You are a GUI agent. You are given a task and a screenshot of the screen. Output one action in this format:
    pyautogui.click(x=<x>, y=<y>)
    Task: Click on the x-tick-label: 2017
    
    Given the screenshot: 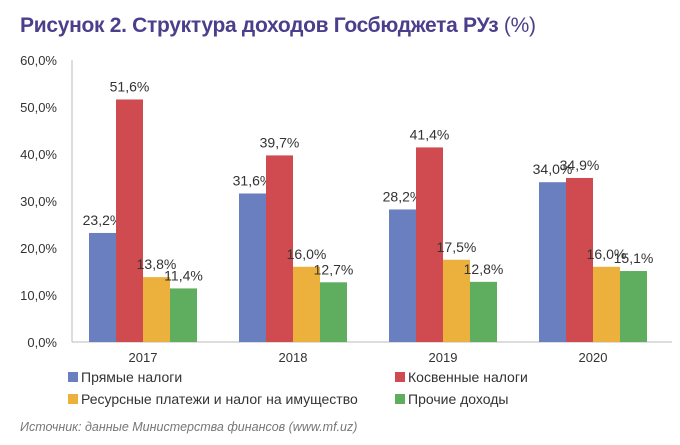 What is the action you would take?
    pyautogui.click(x=143, y=357)
    